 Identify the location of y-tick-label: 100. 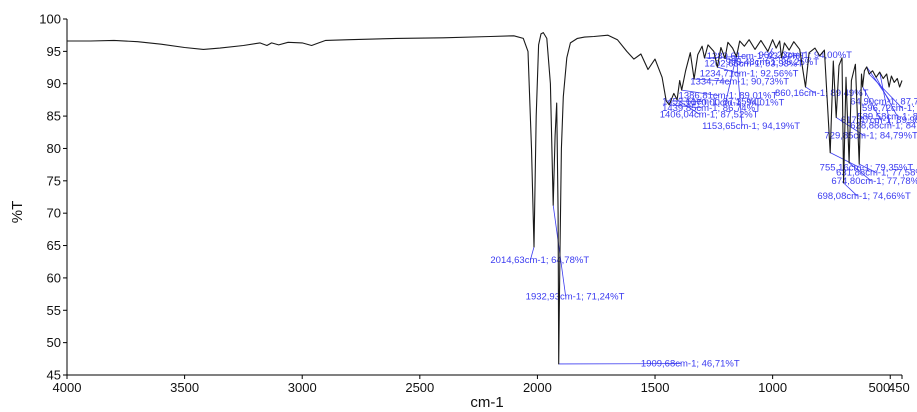
(50, 19).